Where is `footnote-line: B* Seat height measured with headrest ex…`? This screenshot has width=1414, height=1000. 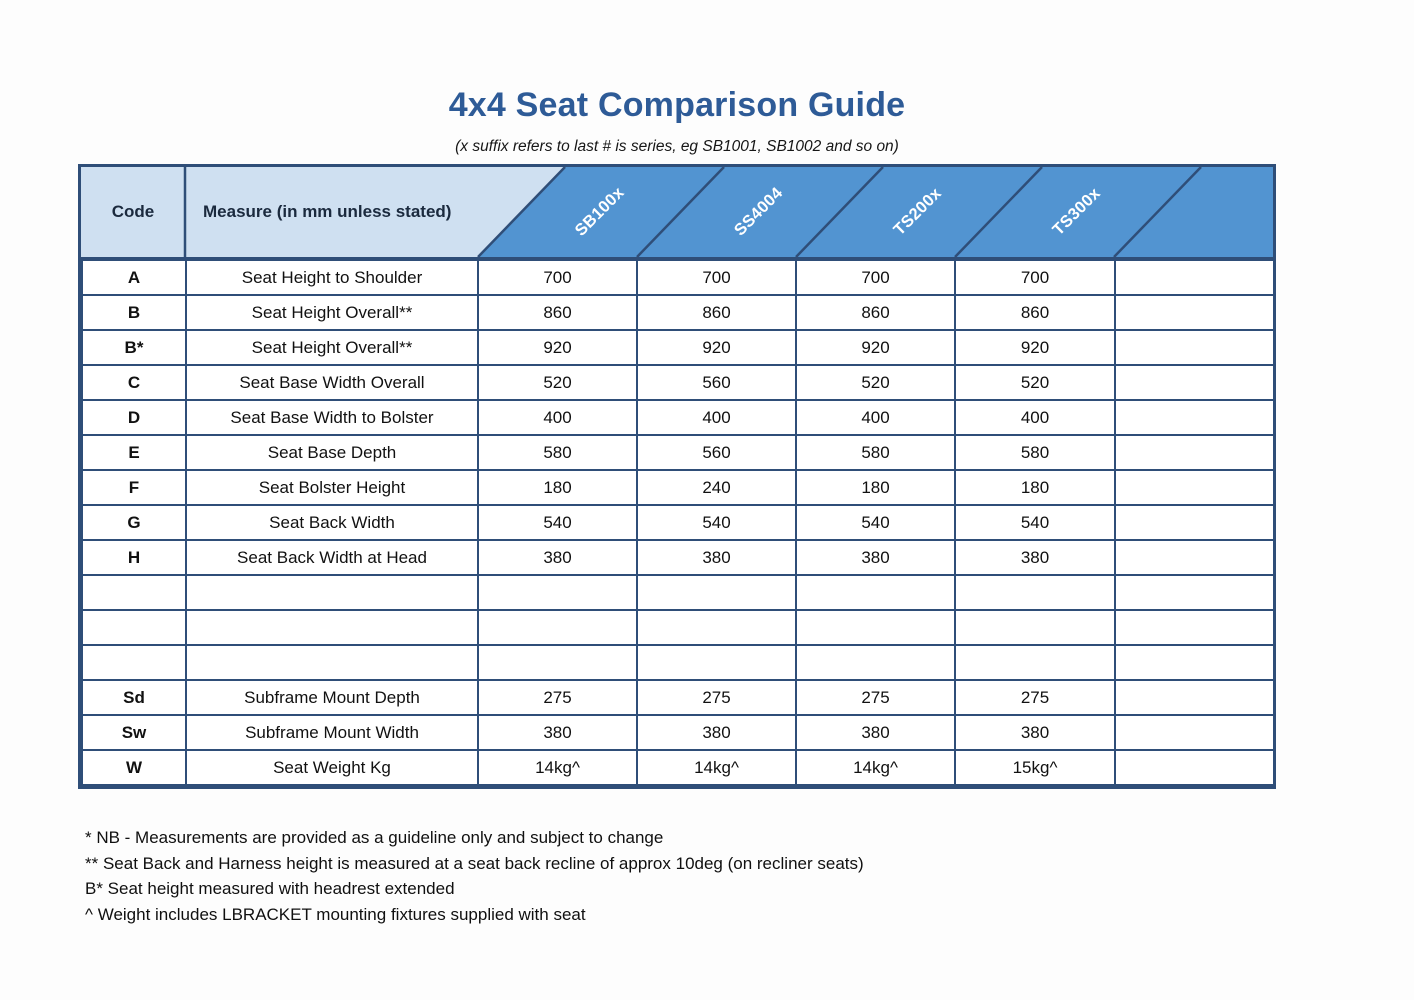 footnote-line: B* Seat height measured with headrest ex… is located at coordinates (270, 888).